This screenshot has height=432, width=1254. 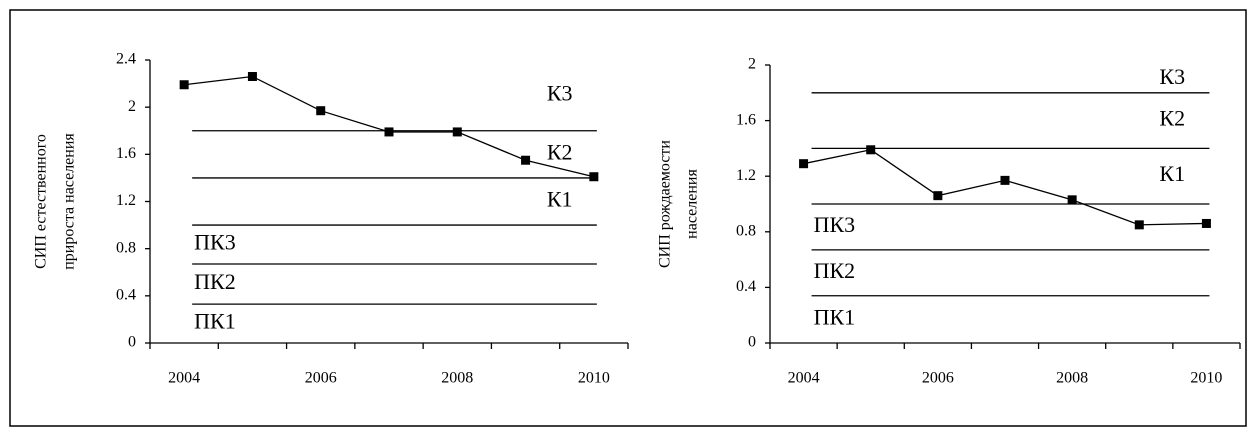 What do you see at coordinates (126, 59) in the screenshot?
I see `y-tick-label: 2.4` at bounding box center [126, 59].